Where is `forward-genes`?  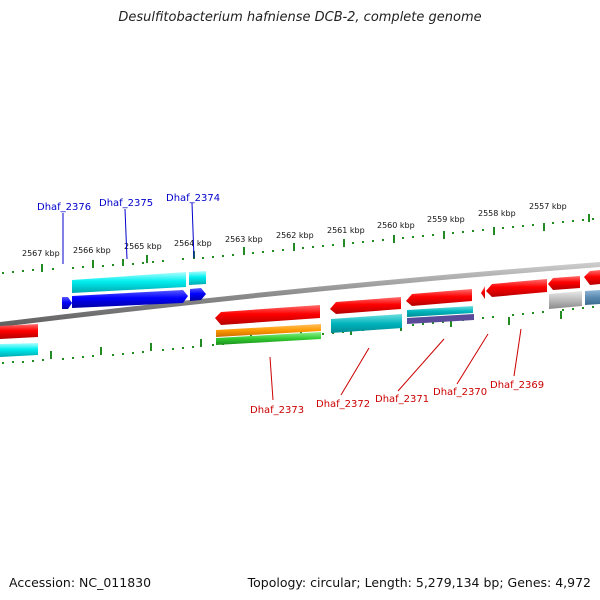 forward-genes is located at coordinates (134, 290).